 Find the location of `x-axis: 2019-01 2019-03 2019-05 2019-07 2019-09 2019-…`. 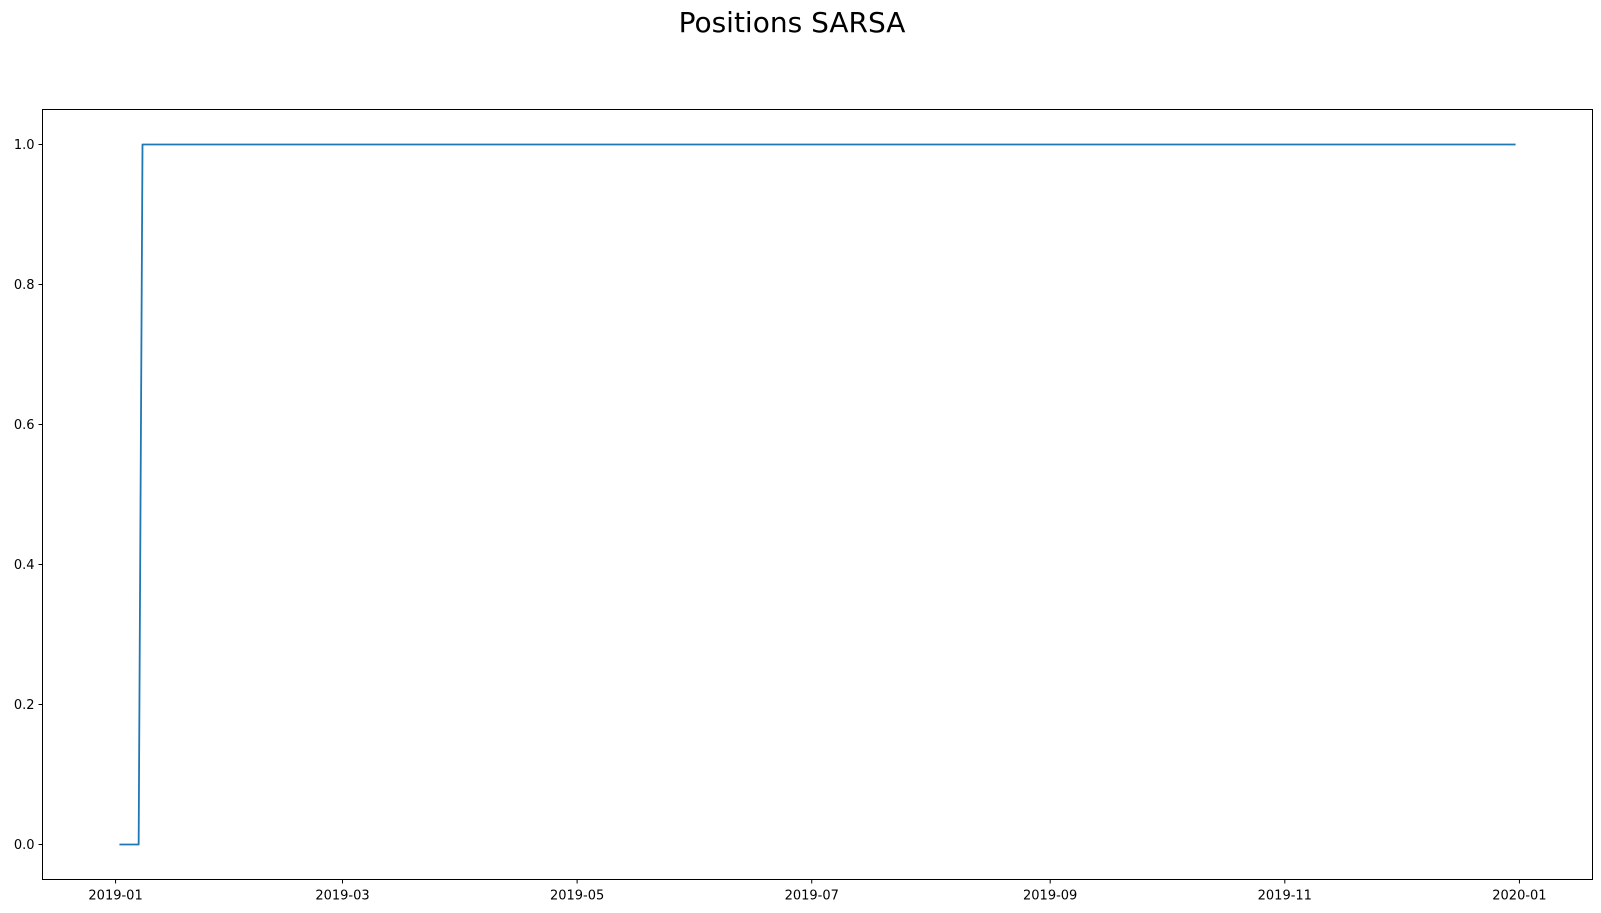

x-axis: 2019-01 2019-03 2019-05 2019-07 2019-09 2019-… is located at coordinates (817, 891).